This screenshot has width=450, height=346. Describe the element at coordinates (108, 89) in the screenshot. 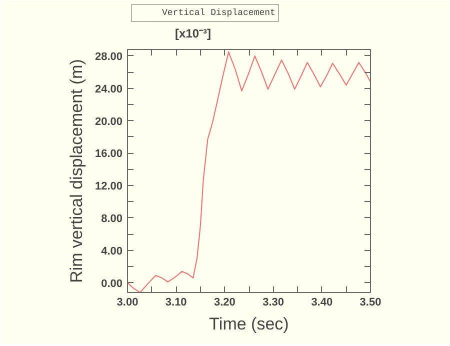

I see `y-tick-label: 24.00` at that location.